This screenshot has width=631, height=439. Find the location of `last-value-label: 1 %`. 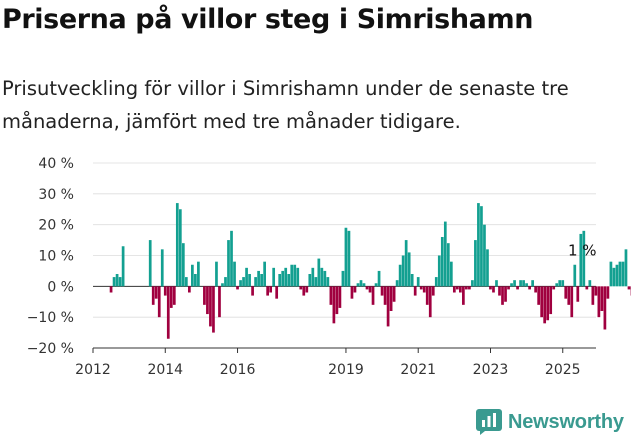

last-value-label: 1 % is located at coordinates (582, 251).